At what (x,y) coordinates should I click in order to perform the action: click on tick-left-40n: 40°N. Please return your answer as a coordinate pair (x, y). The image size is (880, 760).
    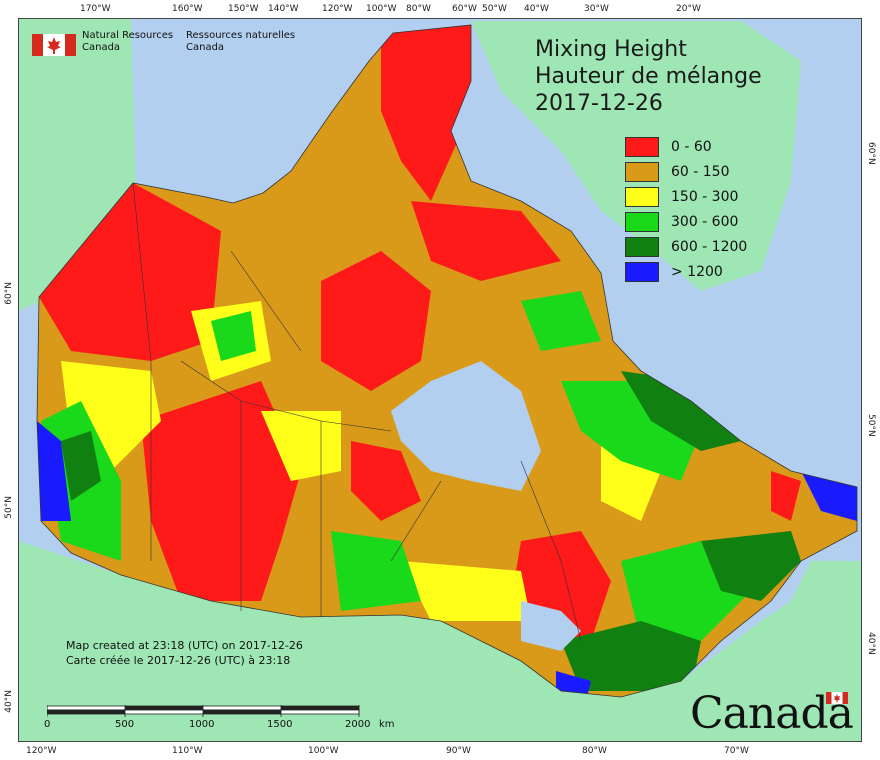
    Looking at the image, I should click on (9, 701).